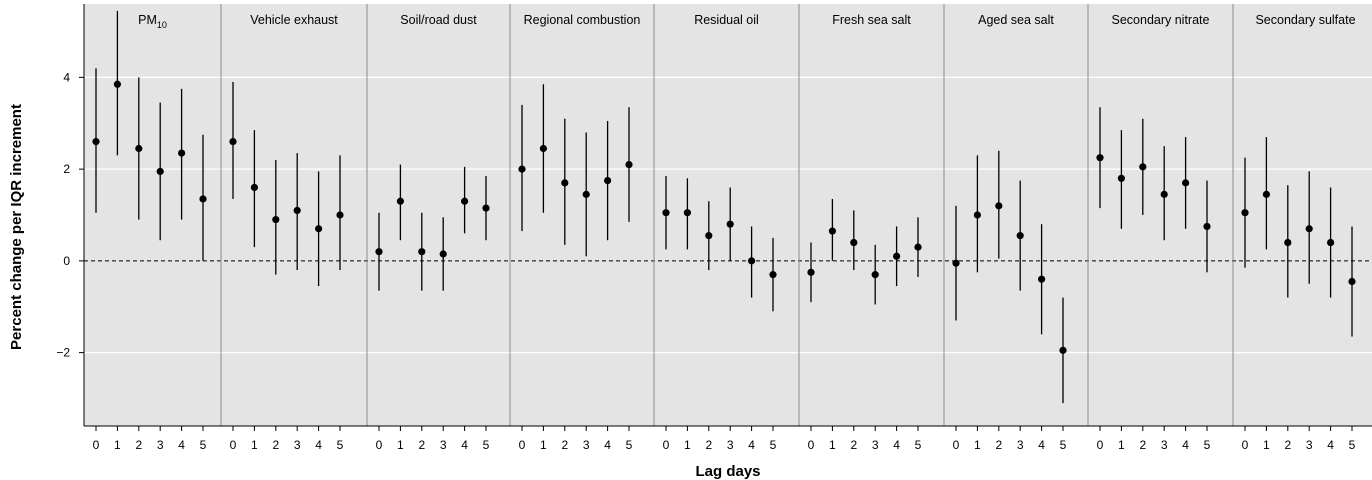 The width and height of the screenshot is (1372, 480). What do you see at coordinates (438, 20) in the screenshot?
I see `panel-title: Soil/road dust` at bounding box center [438, 20].